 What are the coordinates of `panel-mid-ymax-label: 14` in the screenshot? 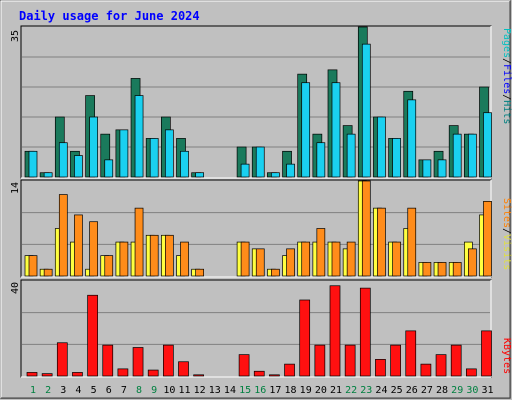 It's located at (15, 188).